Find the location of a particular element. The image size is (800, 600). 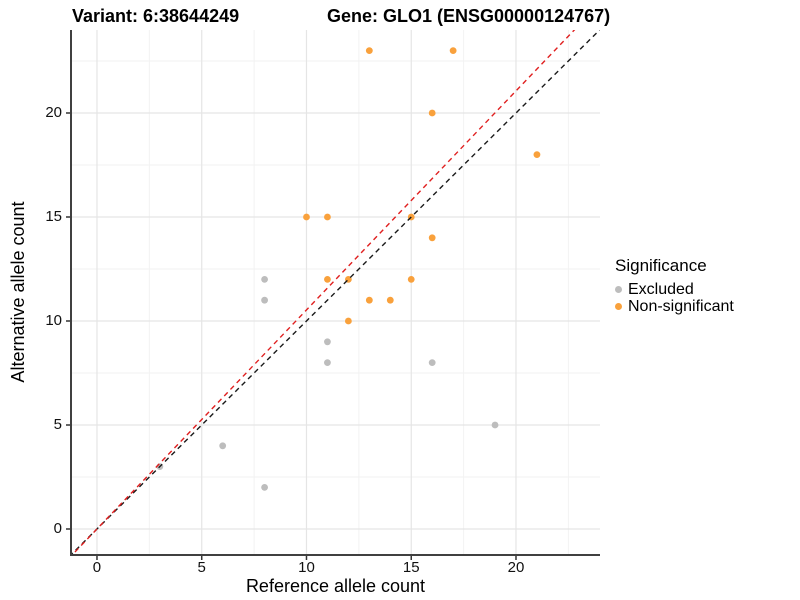

legend: Significance Excluded Non-significant is located at coordinates (674, 285).